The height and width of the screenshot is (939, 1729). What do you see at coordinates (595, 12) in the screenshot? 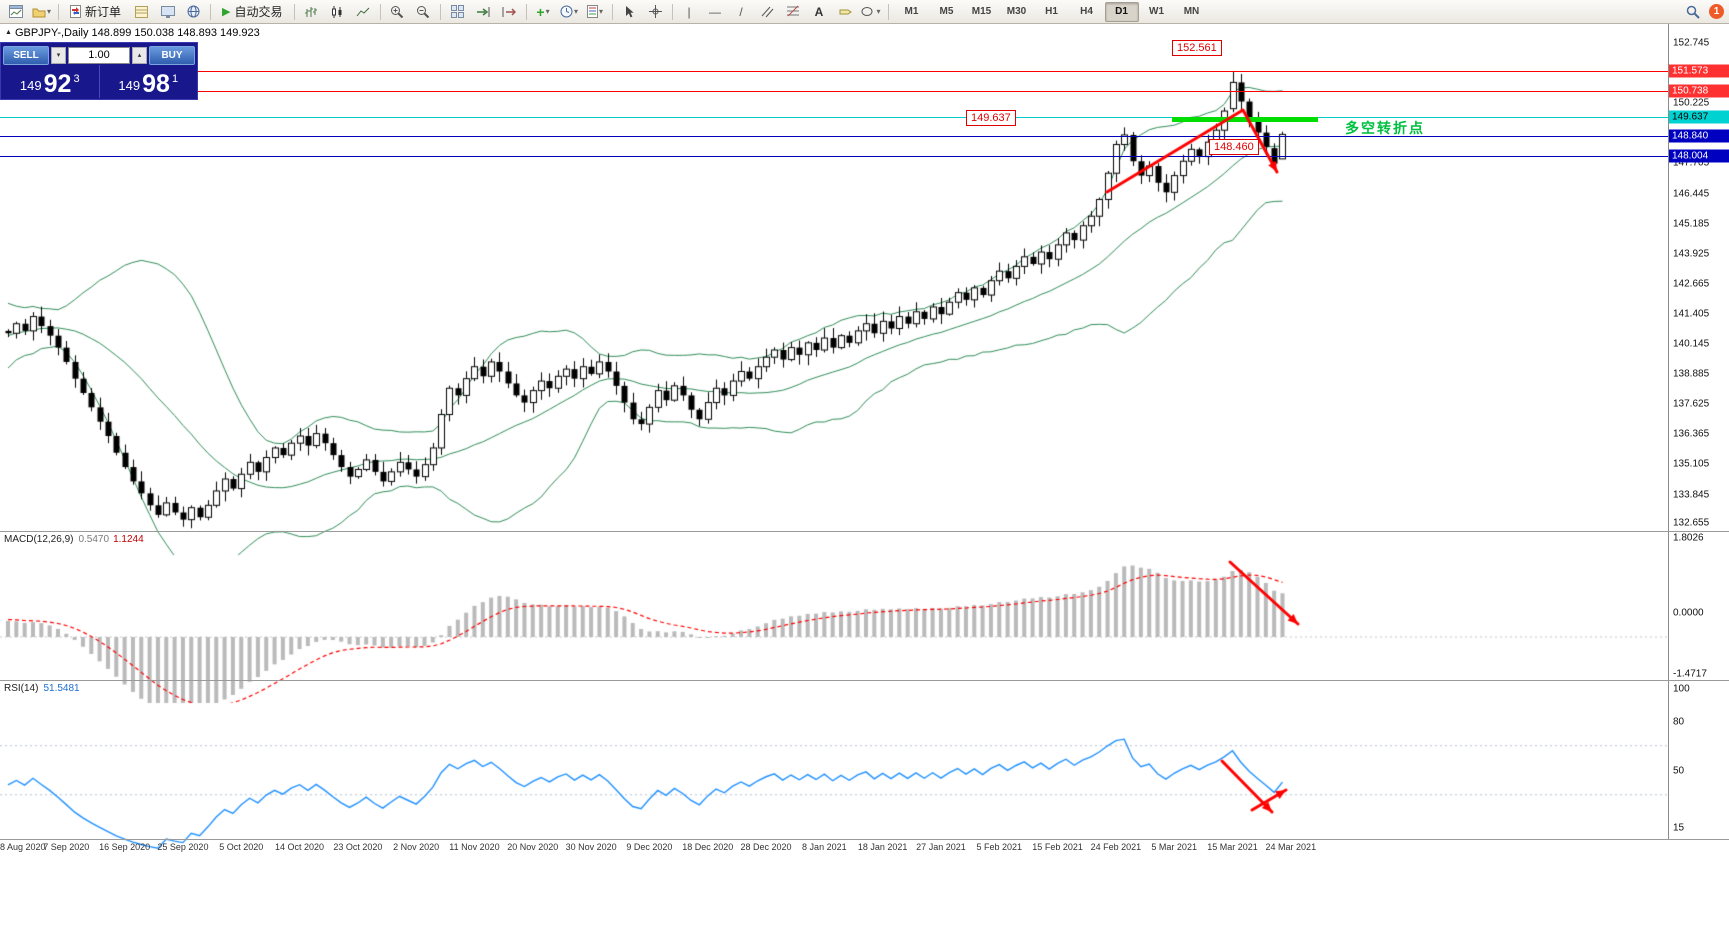
I see `templates-icon: ▾` at bounding box center [595, 12].